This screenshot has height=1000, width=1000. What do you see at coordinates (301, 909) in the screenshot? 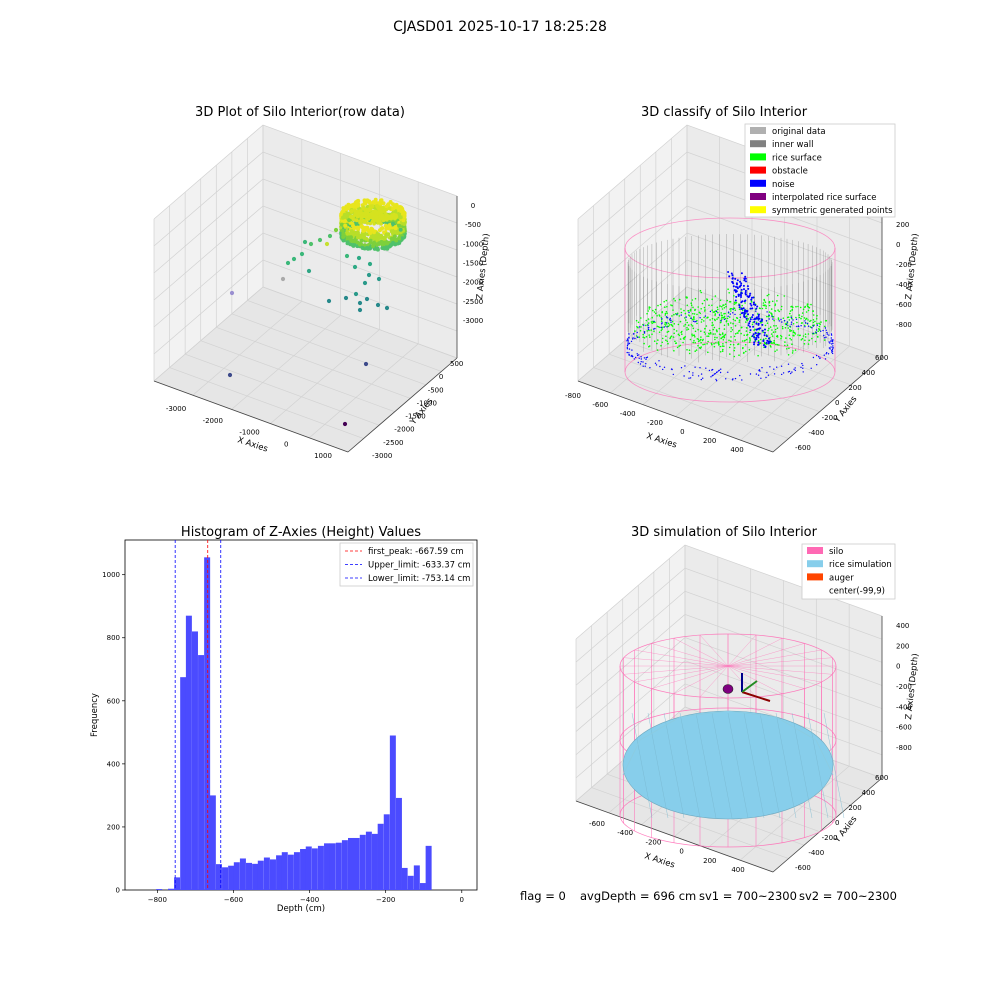
I see `x-axis-label: Depth (cm)` at bounding box center [301, 909].